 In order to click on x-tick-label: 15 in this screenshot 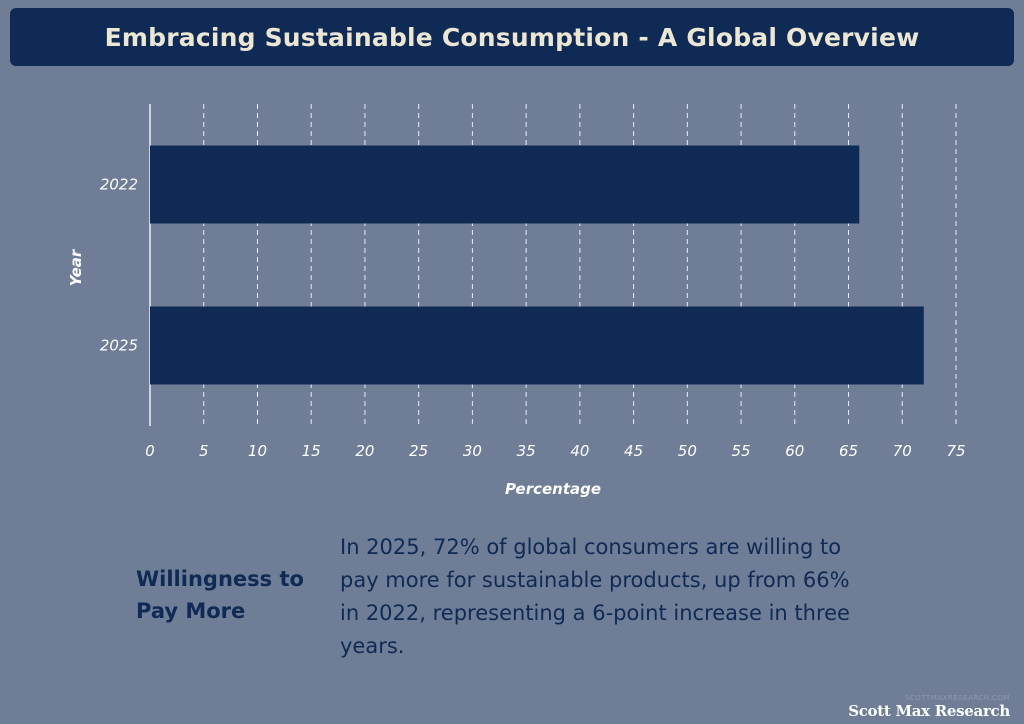, I will do `click(311, 451)`.